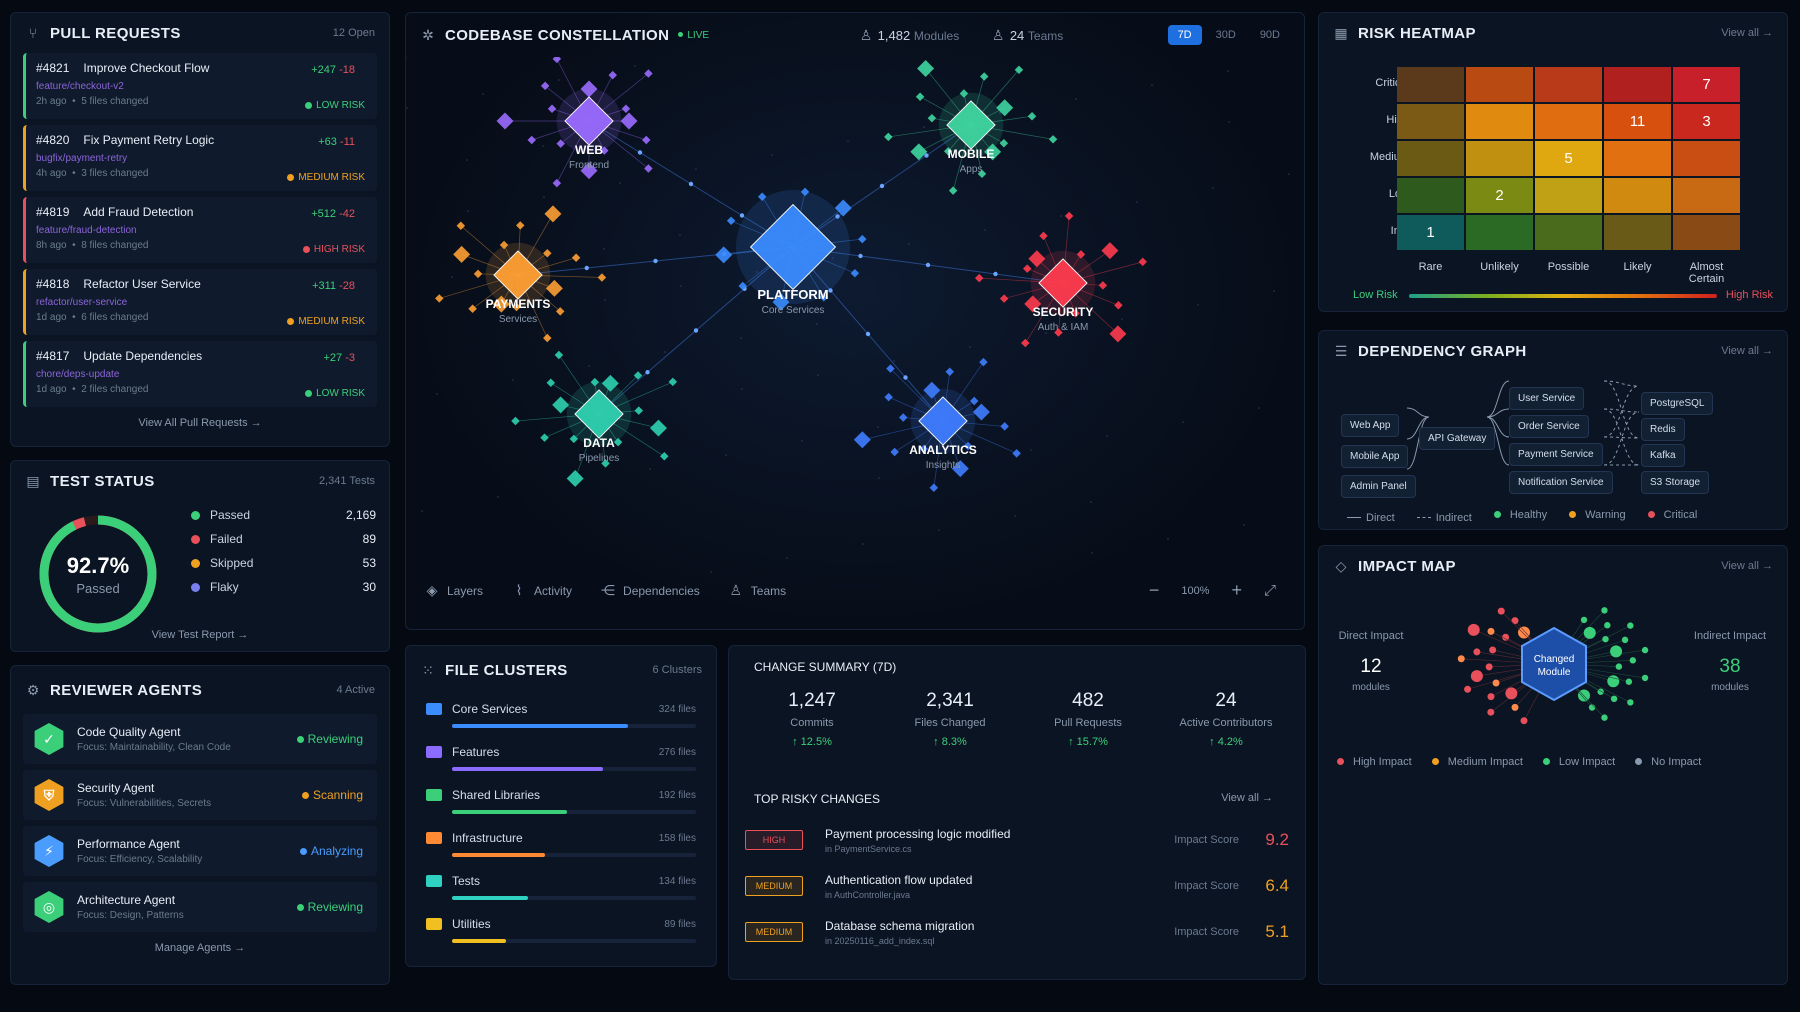  Describe the element at coordinates (561, 930) in the screenshot. I see `file-cluster-row: Utilities 89 files` at that location.